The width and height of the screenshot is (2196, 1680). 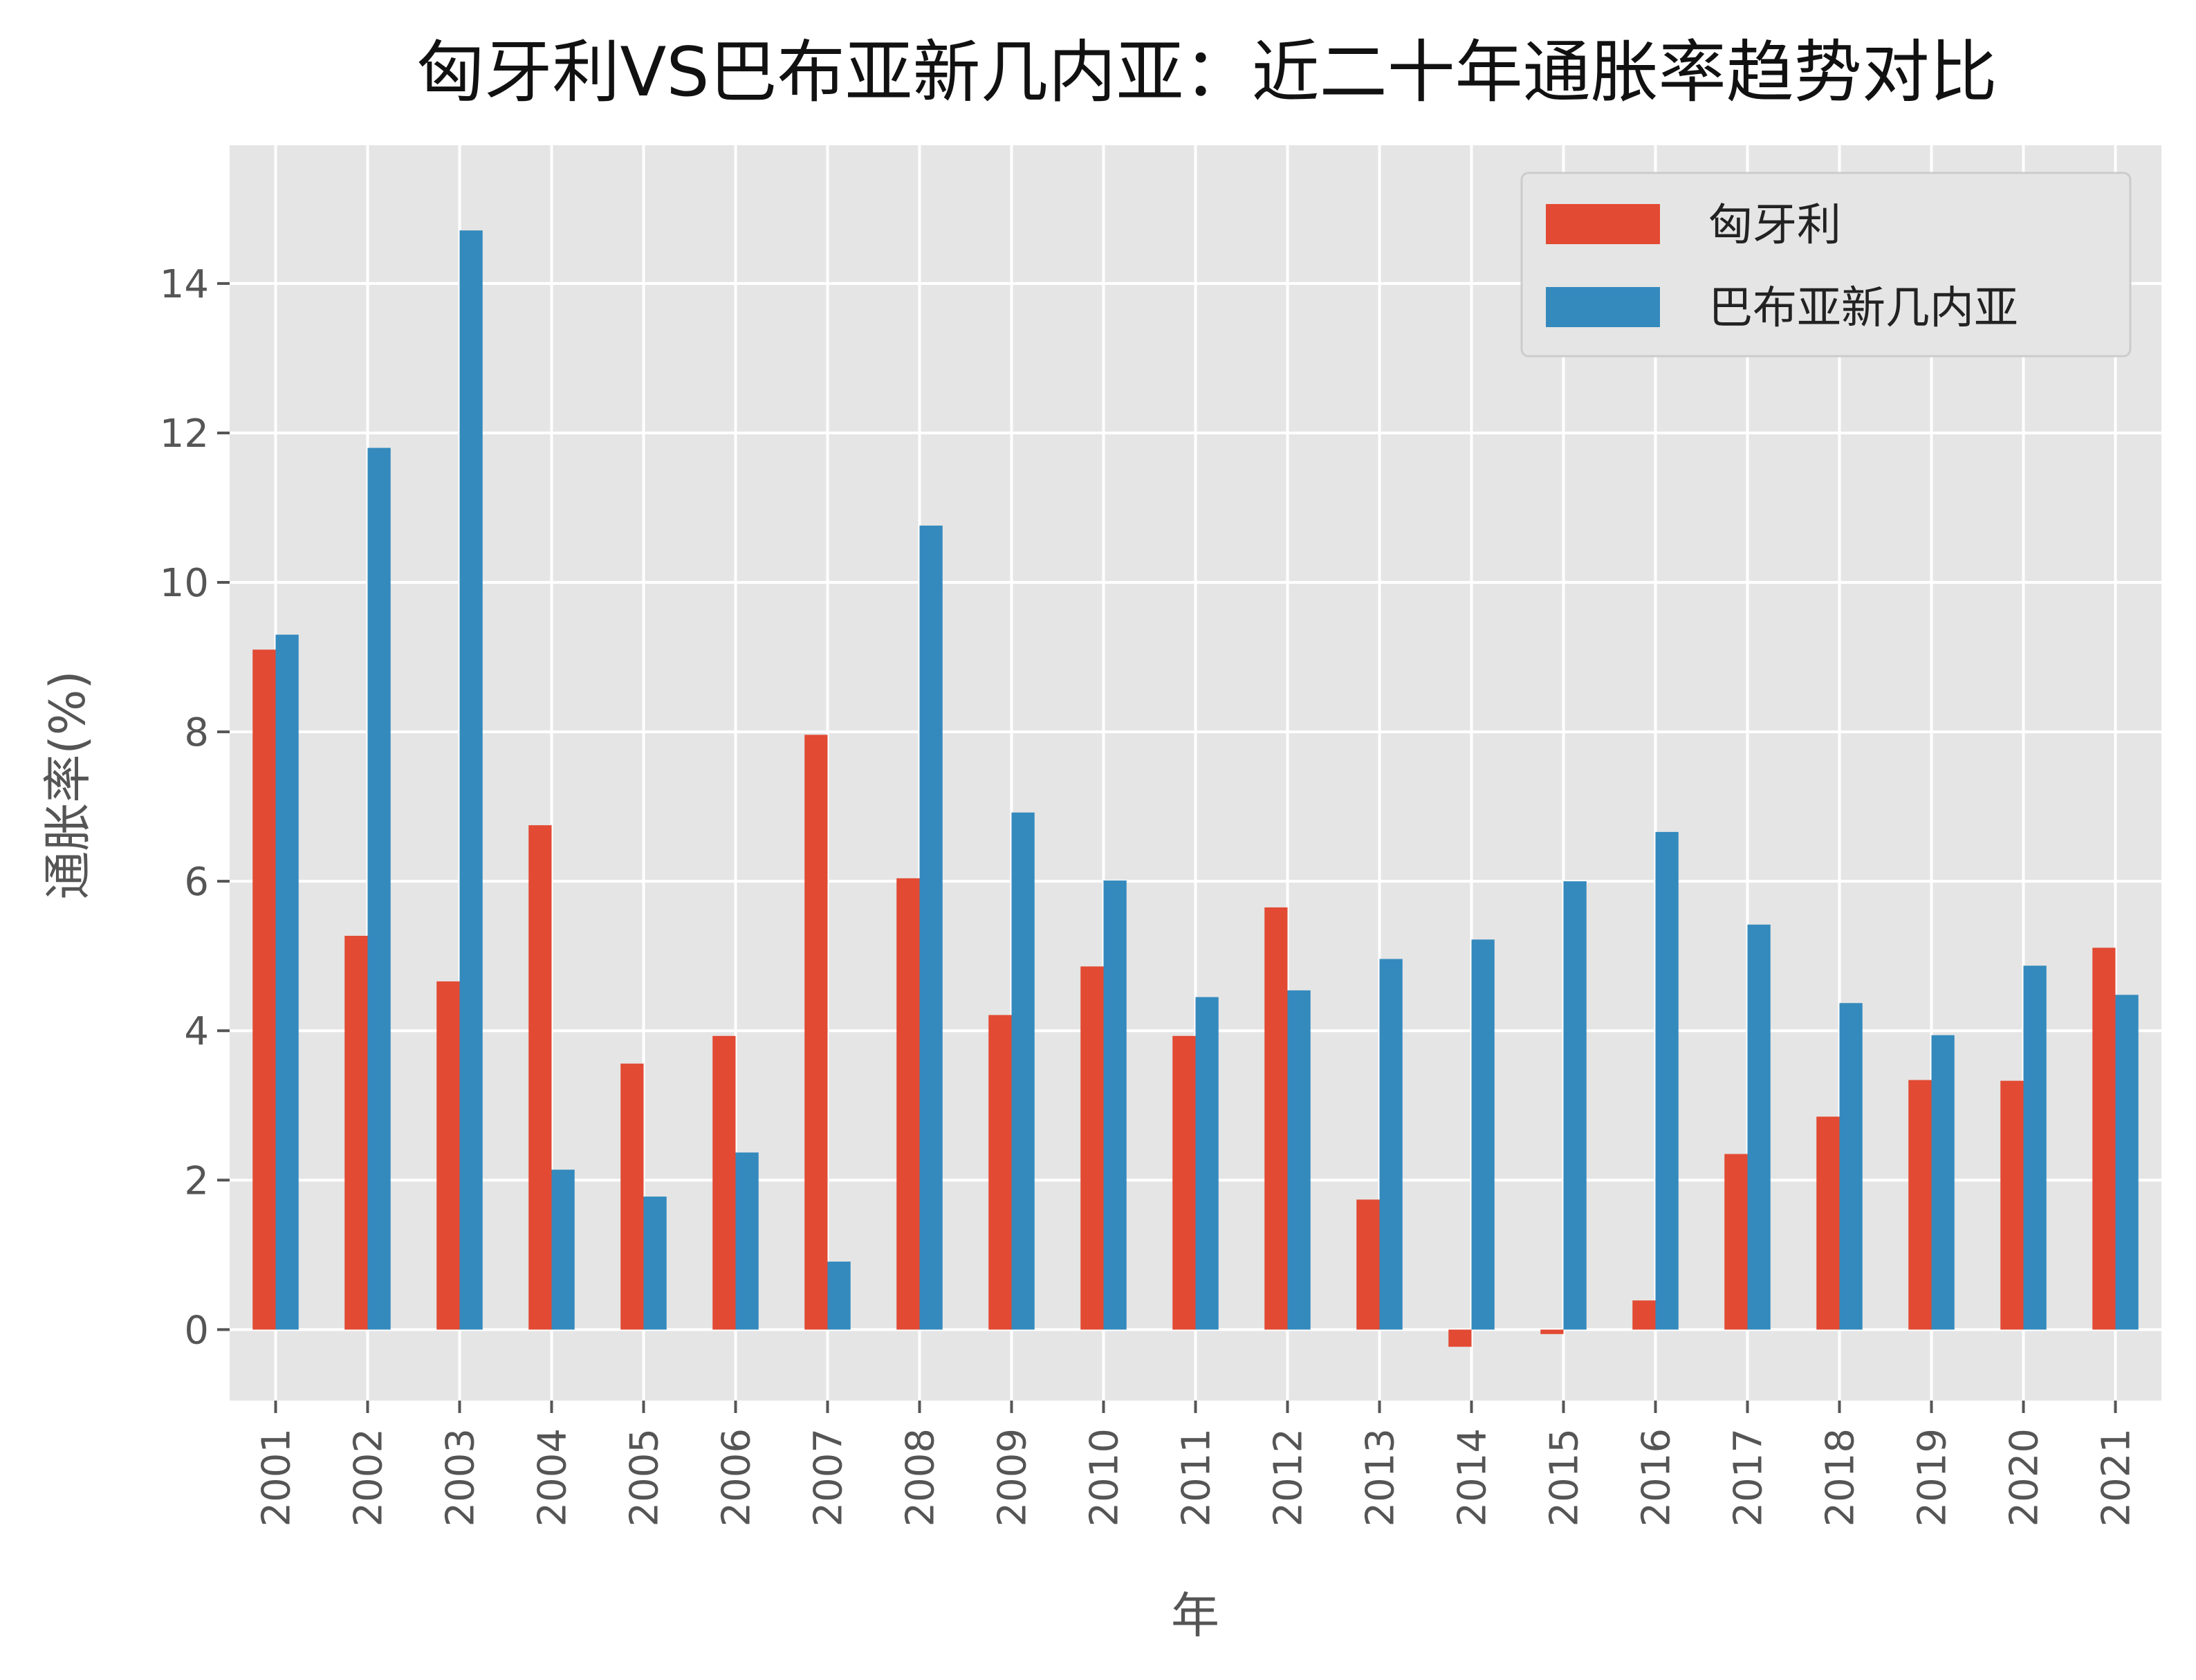 I want to click on x-tick-label: 2001, so click(x=277, y=1477).